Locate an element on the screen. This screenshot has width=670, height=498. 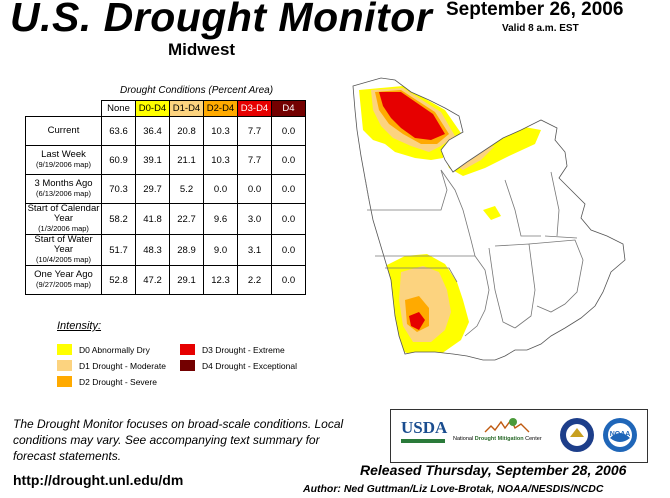
legend-label-d2: D2 Drought - Severe is located at coordinates (118, 381).